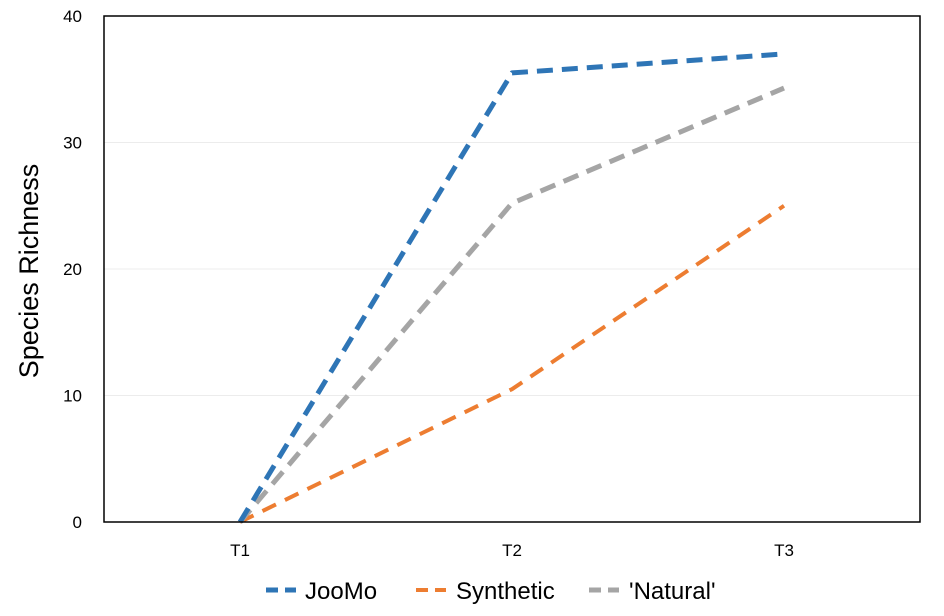  I want to click on x-tick-label: T2, so click(512, 550).